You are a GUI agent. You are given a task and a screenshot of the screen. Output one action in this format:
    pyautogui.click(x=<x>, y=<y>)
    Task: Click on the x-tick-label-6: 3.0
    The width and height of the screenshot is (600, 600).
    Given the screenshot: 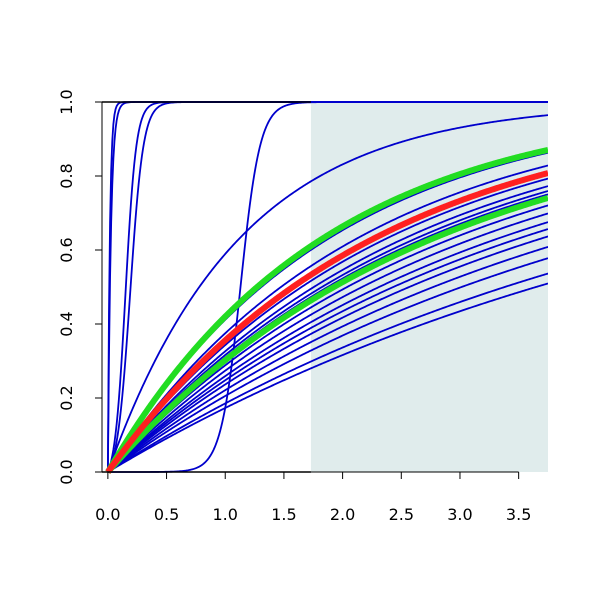 What is the action you would take?
    pyautogui.click(x=459, y=514)
    